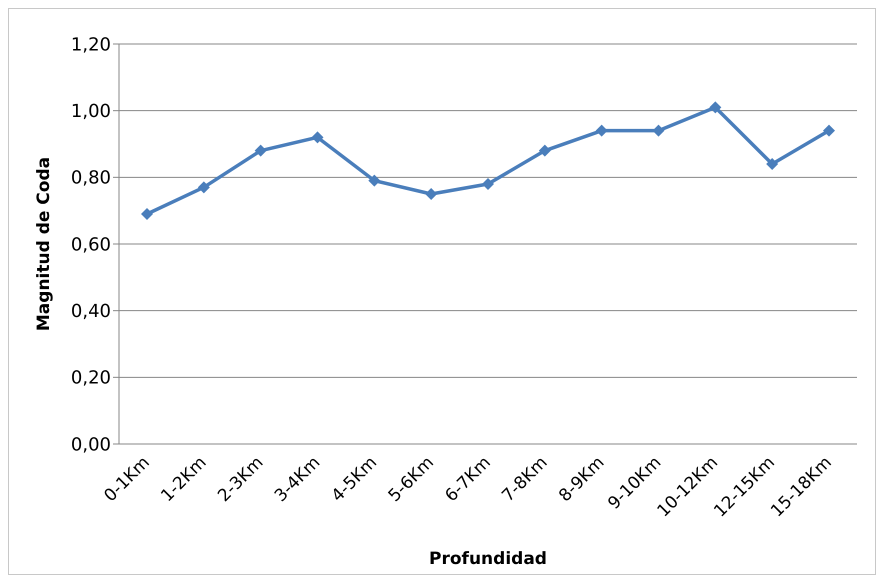 The width and height of the screenshot is (884, 583). I want to click on y-tick-label: 1,20, so click(90, 45).